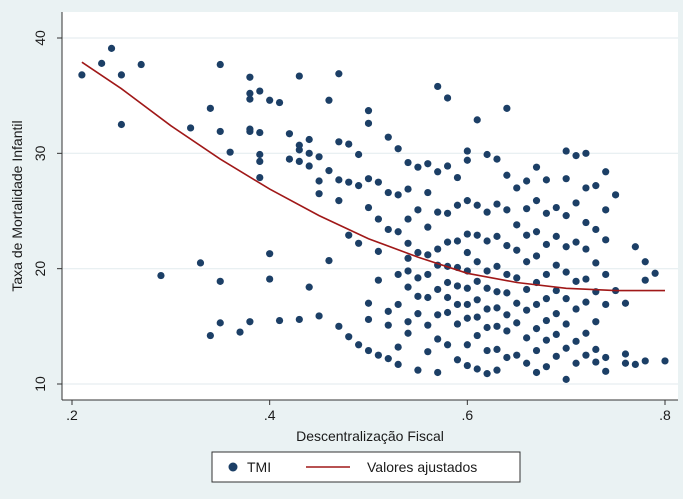 The image size is (683, 499). I want to click on y-tick-label: 10, so click(40, 384).